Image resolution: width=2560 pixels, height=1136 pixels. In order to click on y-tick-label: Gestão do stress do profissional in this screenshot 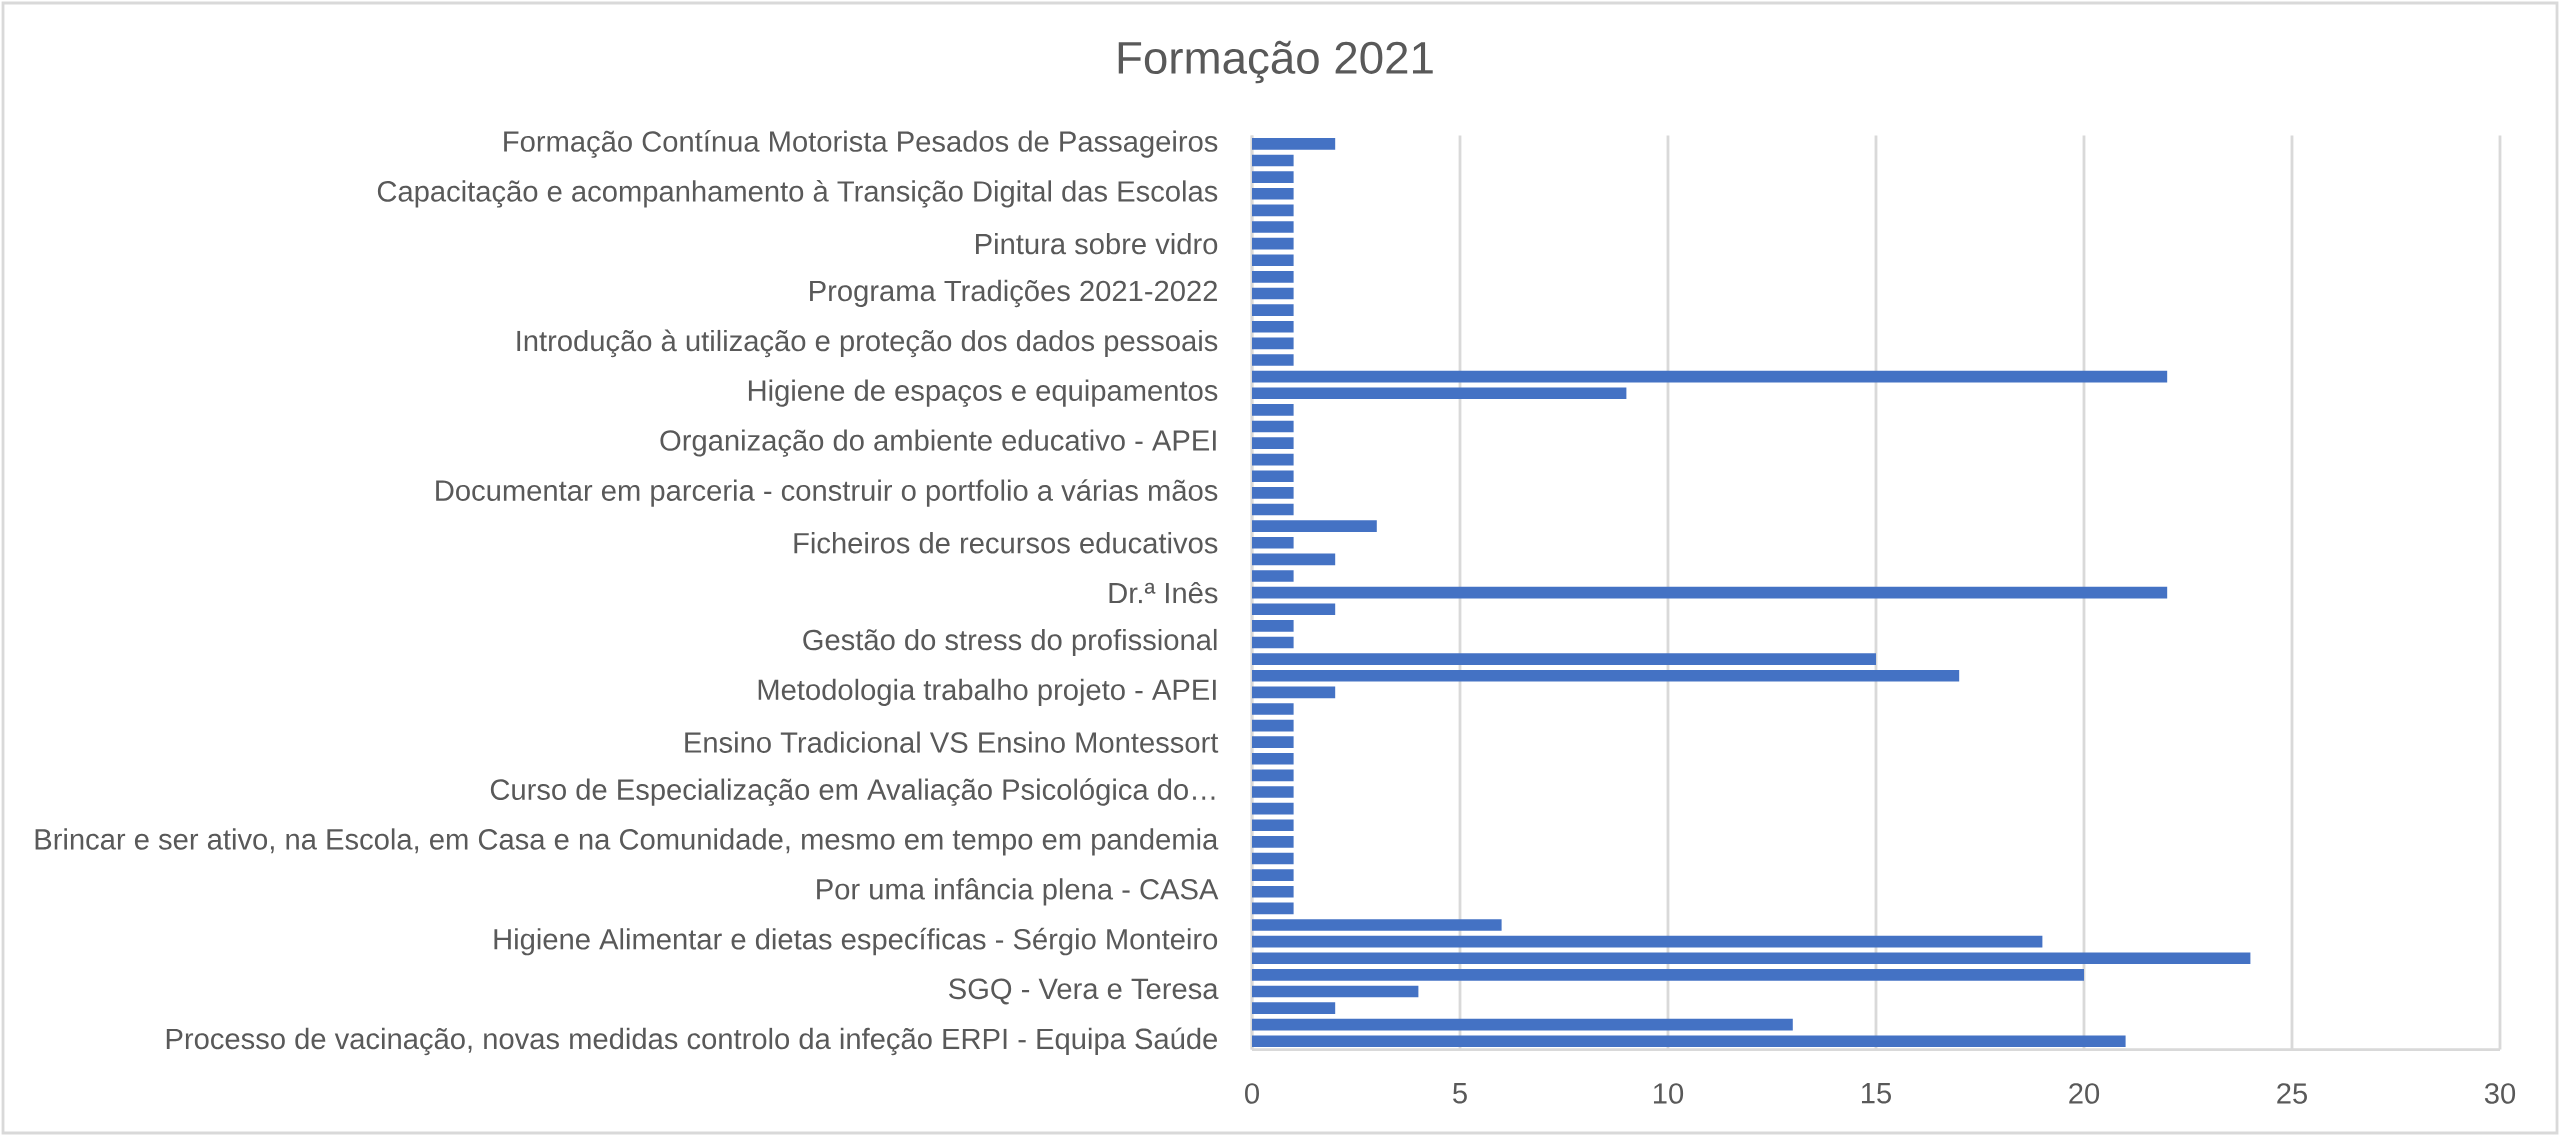, I will do `click(1010, 642)`.